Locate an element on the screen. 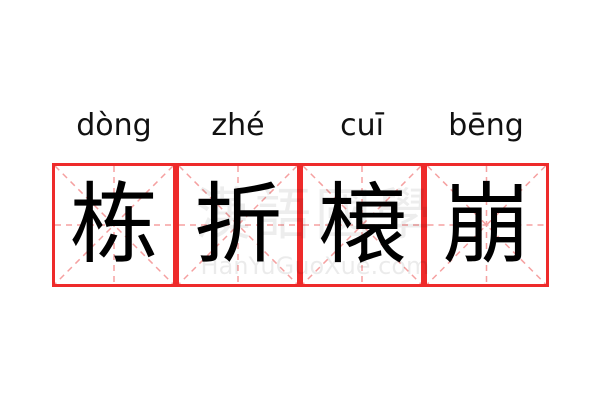  hanzi-1: 栋 is located at coordinates (113, 224).